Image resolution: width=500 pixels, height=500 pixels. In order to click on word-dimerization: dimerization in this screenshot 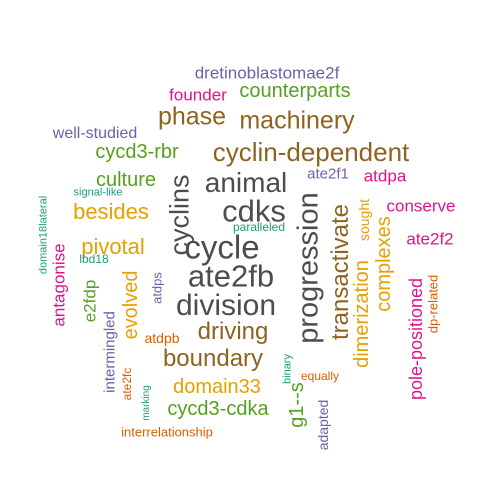, I will do `click(362, 314)`.